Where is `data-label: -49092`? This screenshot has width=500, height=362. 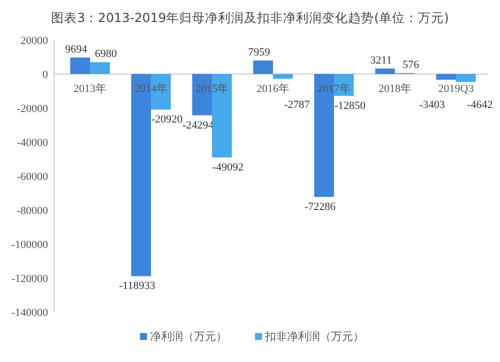
data-label: -49092 is located at coordinates (228, 167).